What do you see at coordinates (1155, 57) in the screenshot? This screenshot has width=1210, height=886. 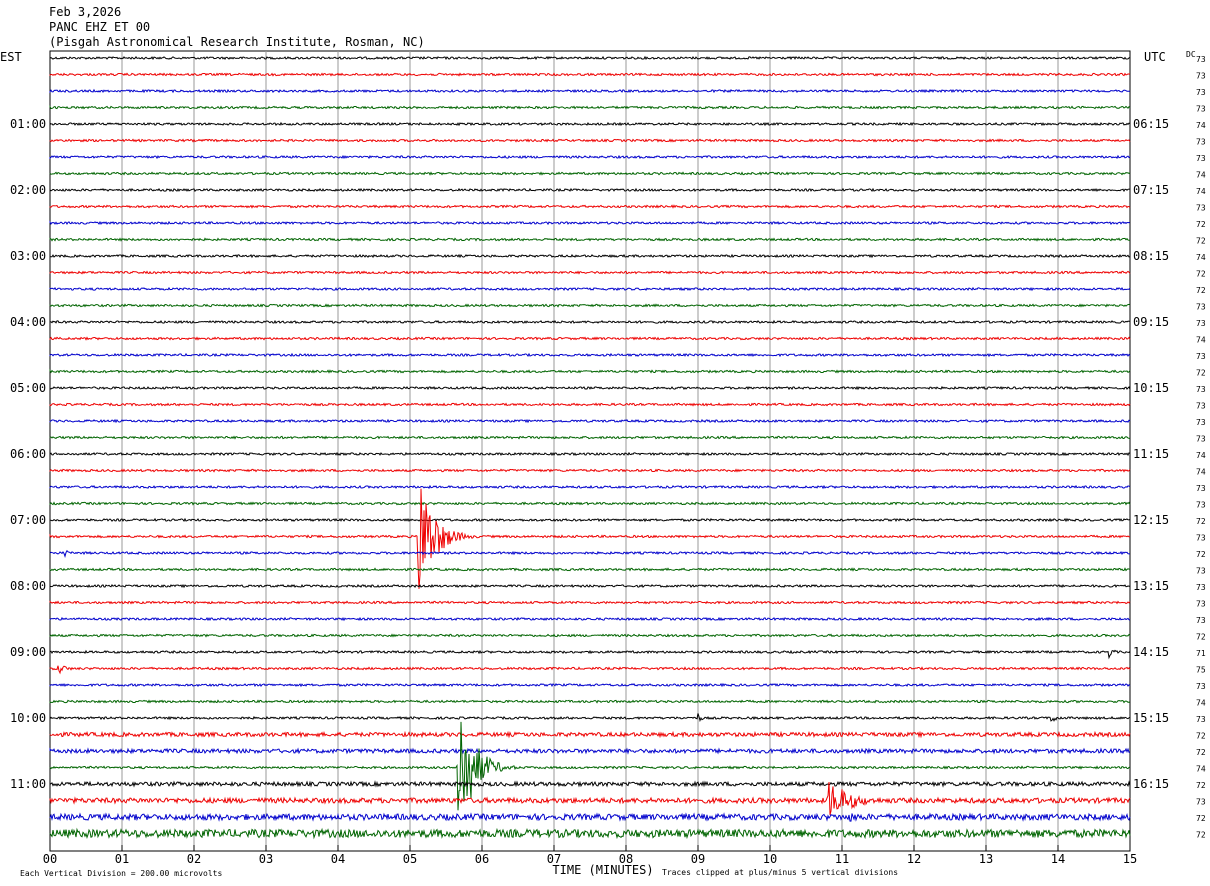 I see `right-timezone-label: UTC` at bounding box center [1155, 57].